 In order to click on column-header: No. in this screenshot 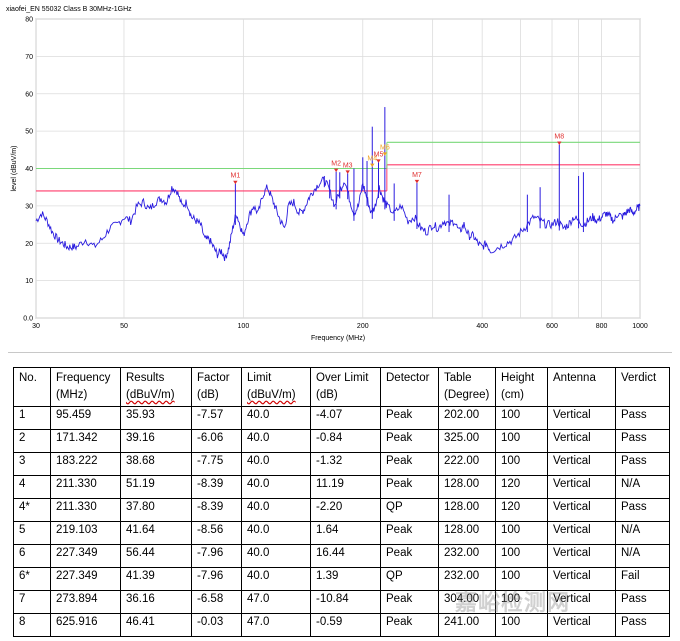, I will do `click(32, 387)`.